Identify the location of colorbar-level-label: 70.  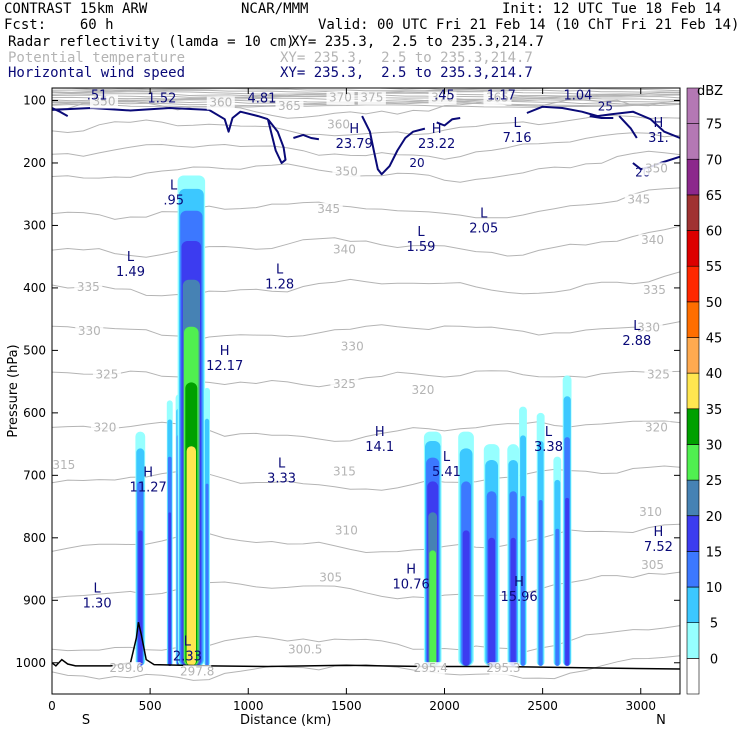
(714, 160).